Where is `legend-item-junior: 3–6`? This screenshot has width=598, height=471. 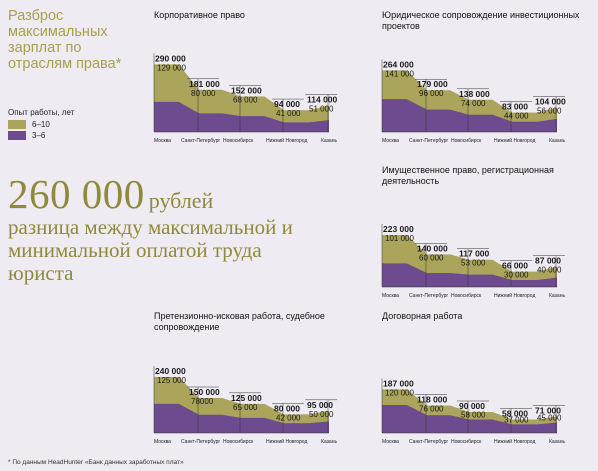 legend-item-junior: 3–6 is located at coordinates (41, 135).